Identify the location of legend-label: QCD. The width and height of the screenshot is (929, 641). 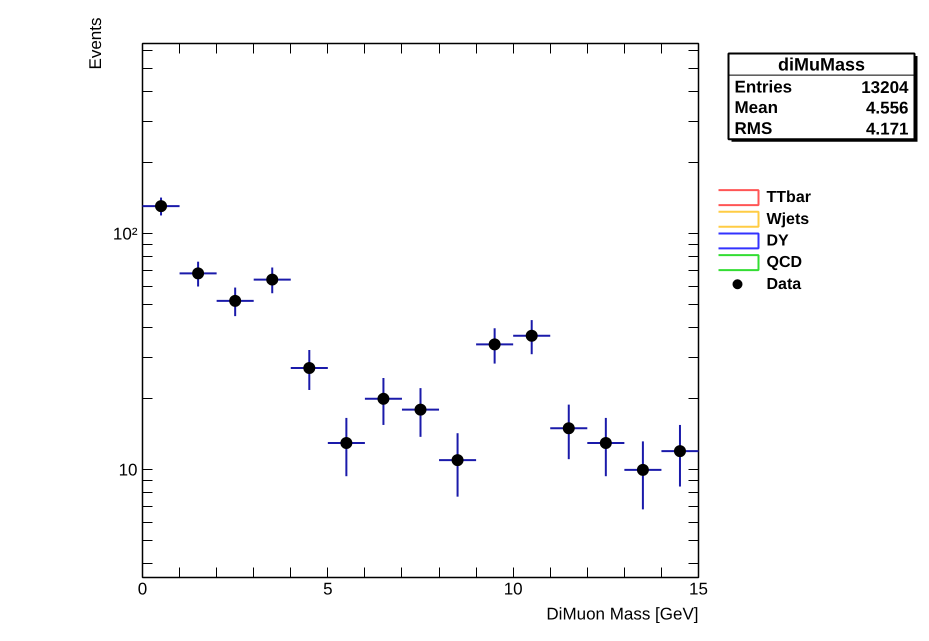
(784, 263).